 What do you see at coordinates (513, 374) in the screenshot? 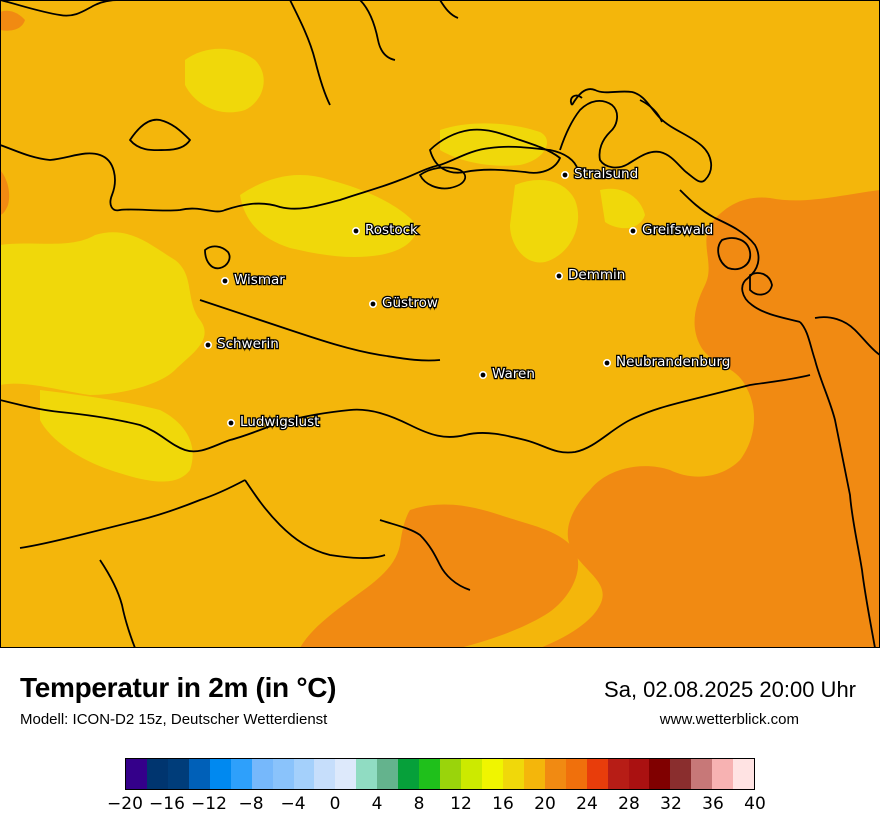
I see `svg-text: Waren` at bounding box center [513, 374].